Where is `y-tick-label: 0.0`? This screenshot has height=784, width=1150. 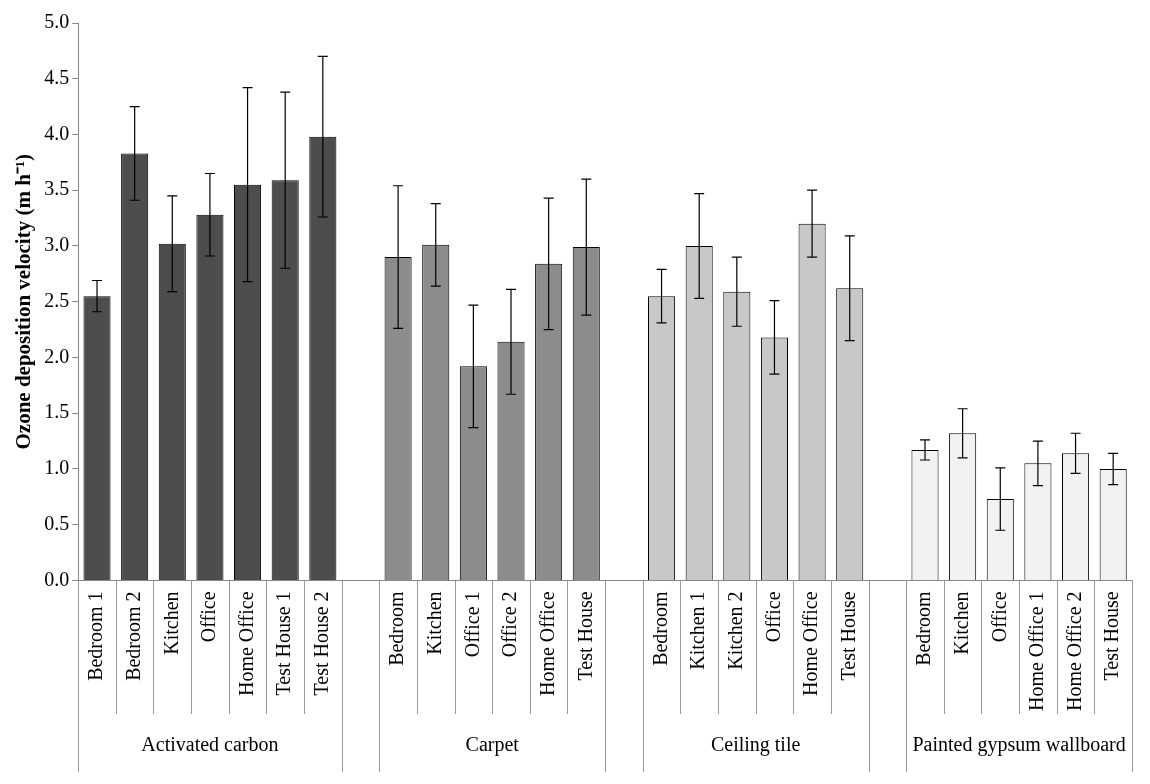
y-tick-label: 0.0 is located at coordinates (57, 578).